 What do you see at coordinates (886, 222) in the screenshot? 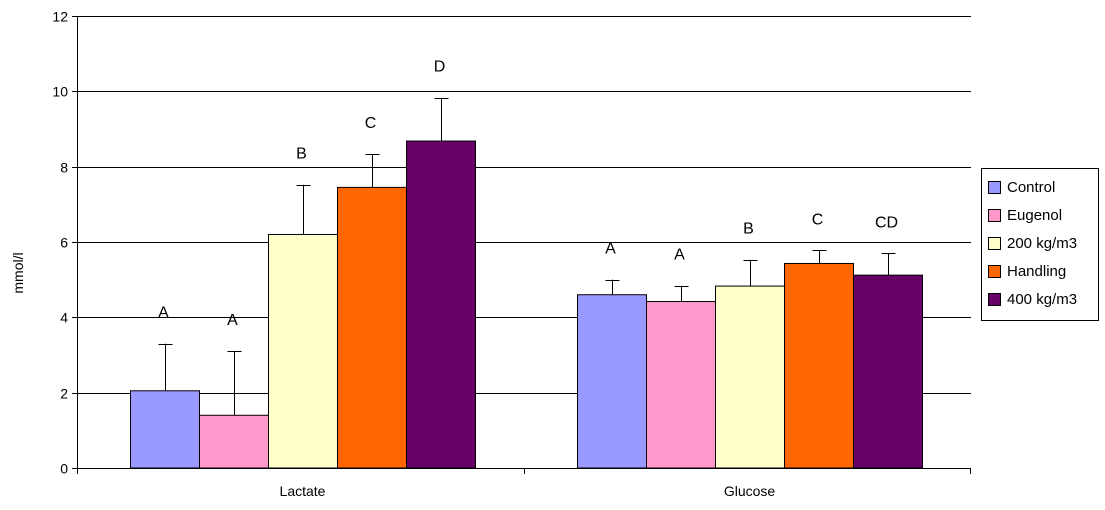
I see `significance-letter: CD` at bounding box center [886, 222].